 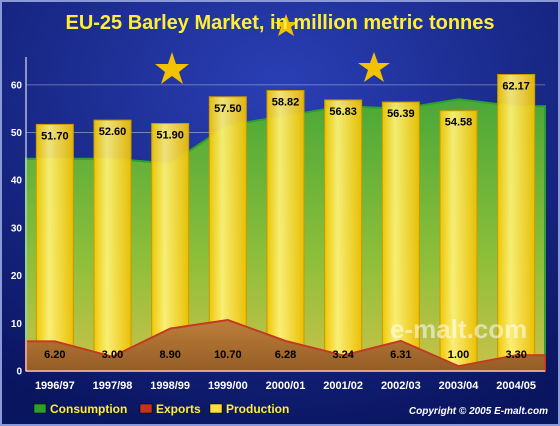 I want to click on watermark: e-malt.com, so click(x=458, y=329).